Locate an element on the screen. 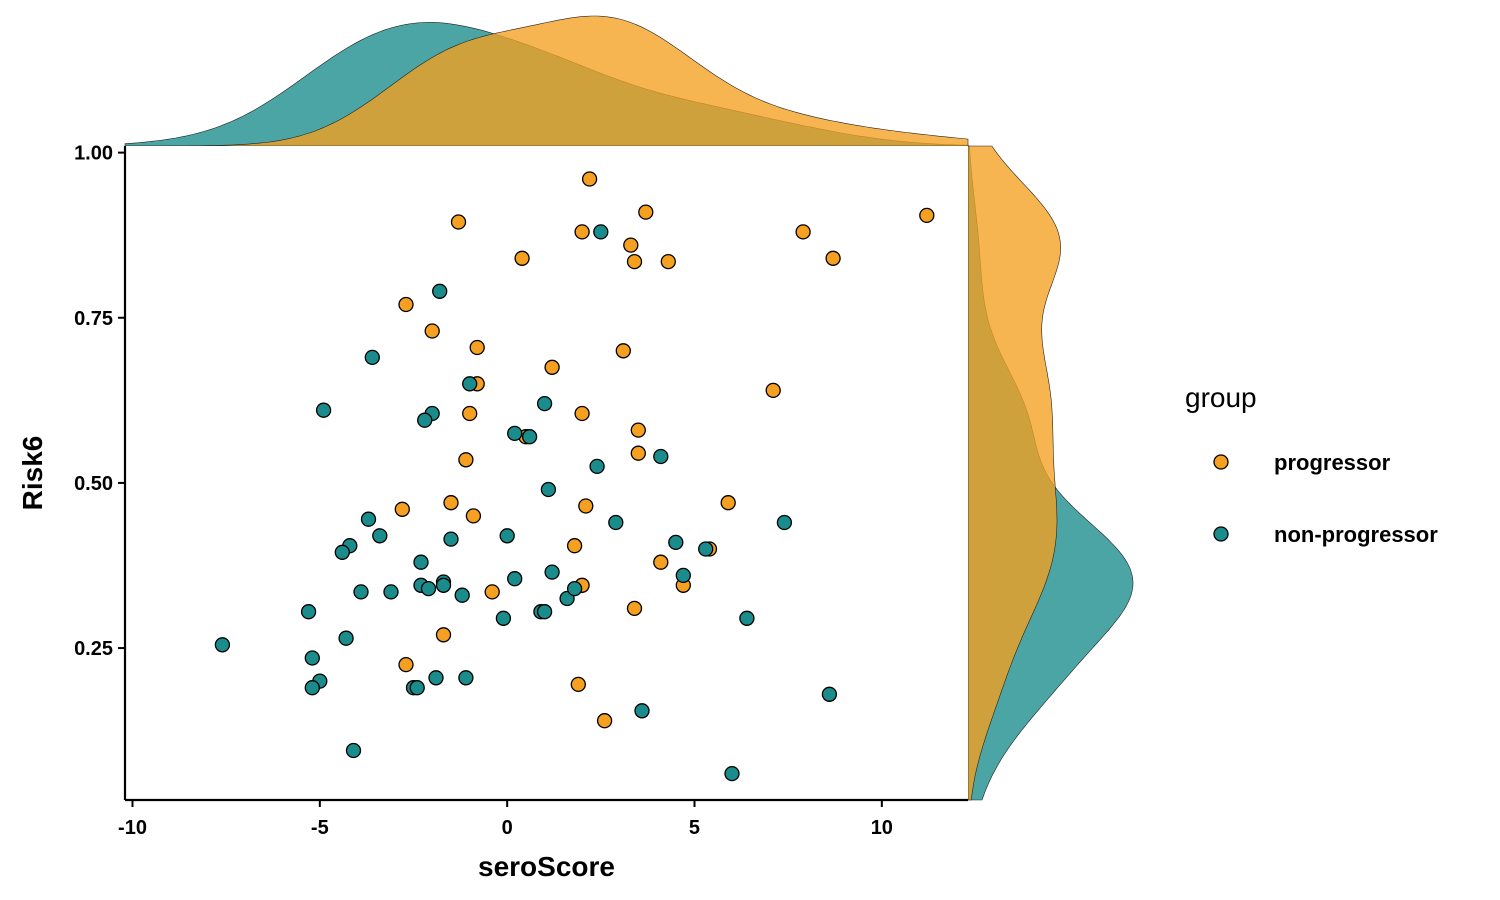  y-tick-label: 1.00 is located at coordinates (93, 154).